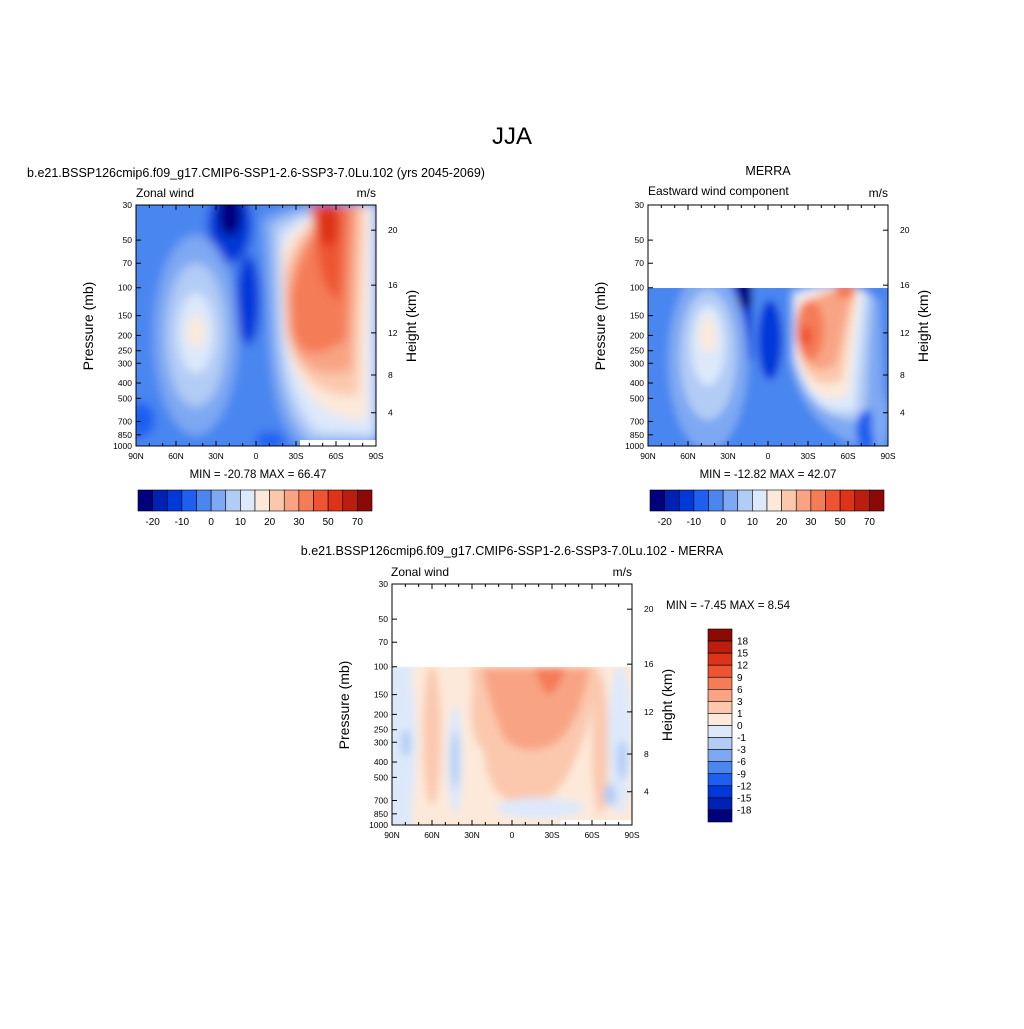  Describe the element at coordinates (768, 475) in the screenshot. I see `min-max-stats: MIN = -12.82 MAX = 42.07` at that location.